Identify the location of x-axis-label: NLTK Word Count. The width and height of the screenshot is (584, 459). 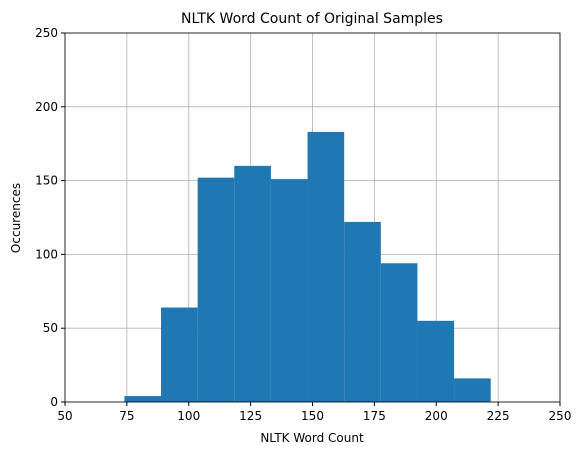
(312, 438).